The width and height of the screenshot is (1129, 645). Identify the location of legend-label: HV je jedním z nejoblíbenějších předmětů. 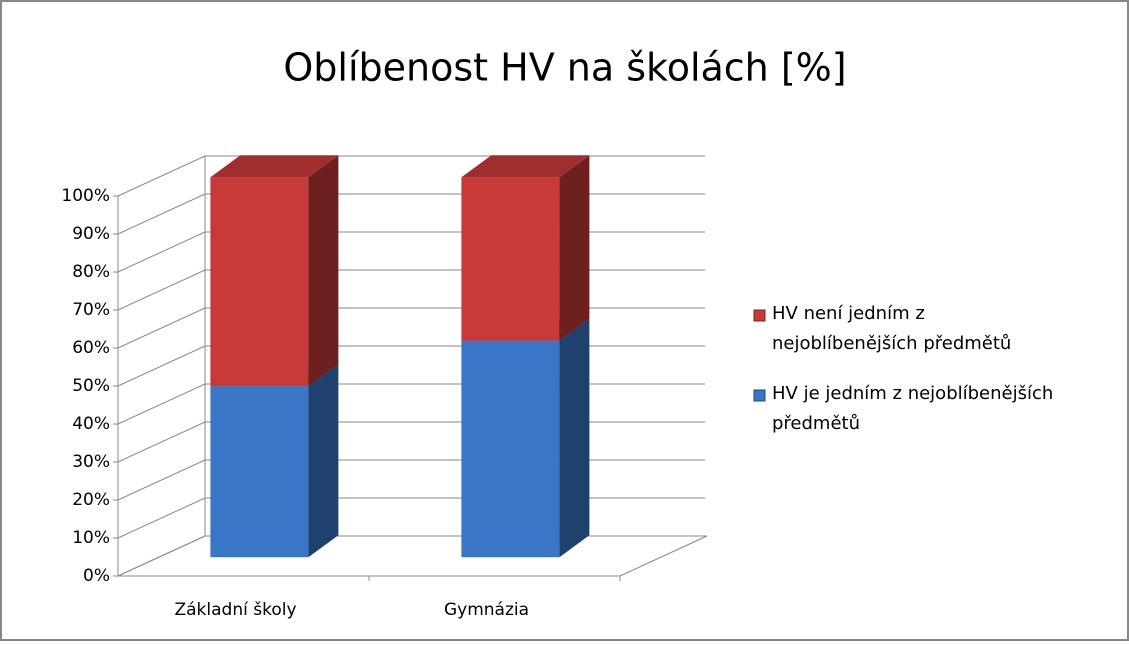
(913, 408).